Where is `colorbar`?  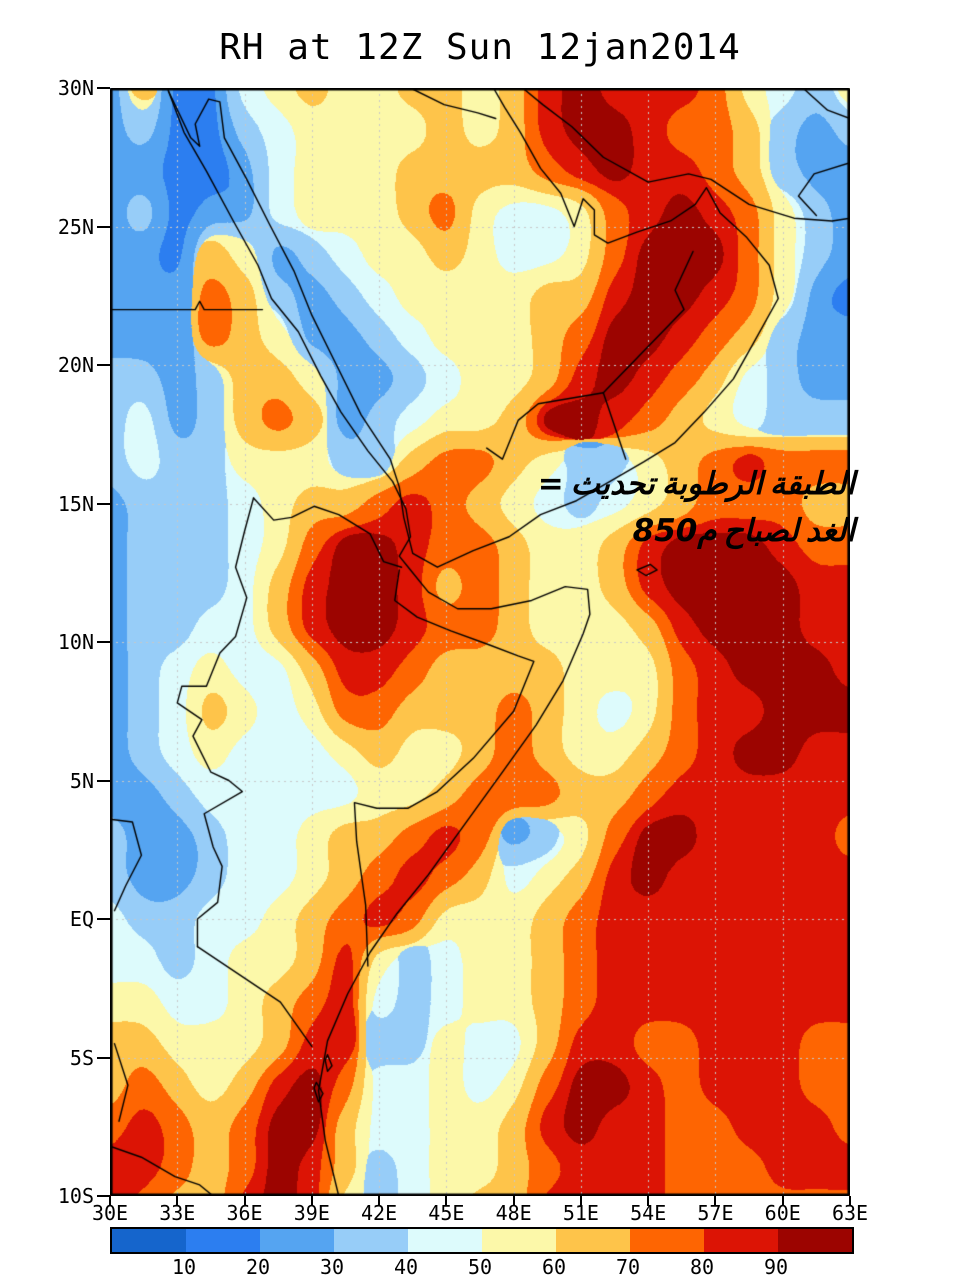
colorbar is located at coordinates (482, 1240).